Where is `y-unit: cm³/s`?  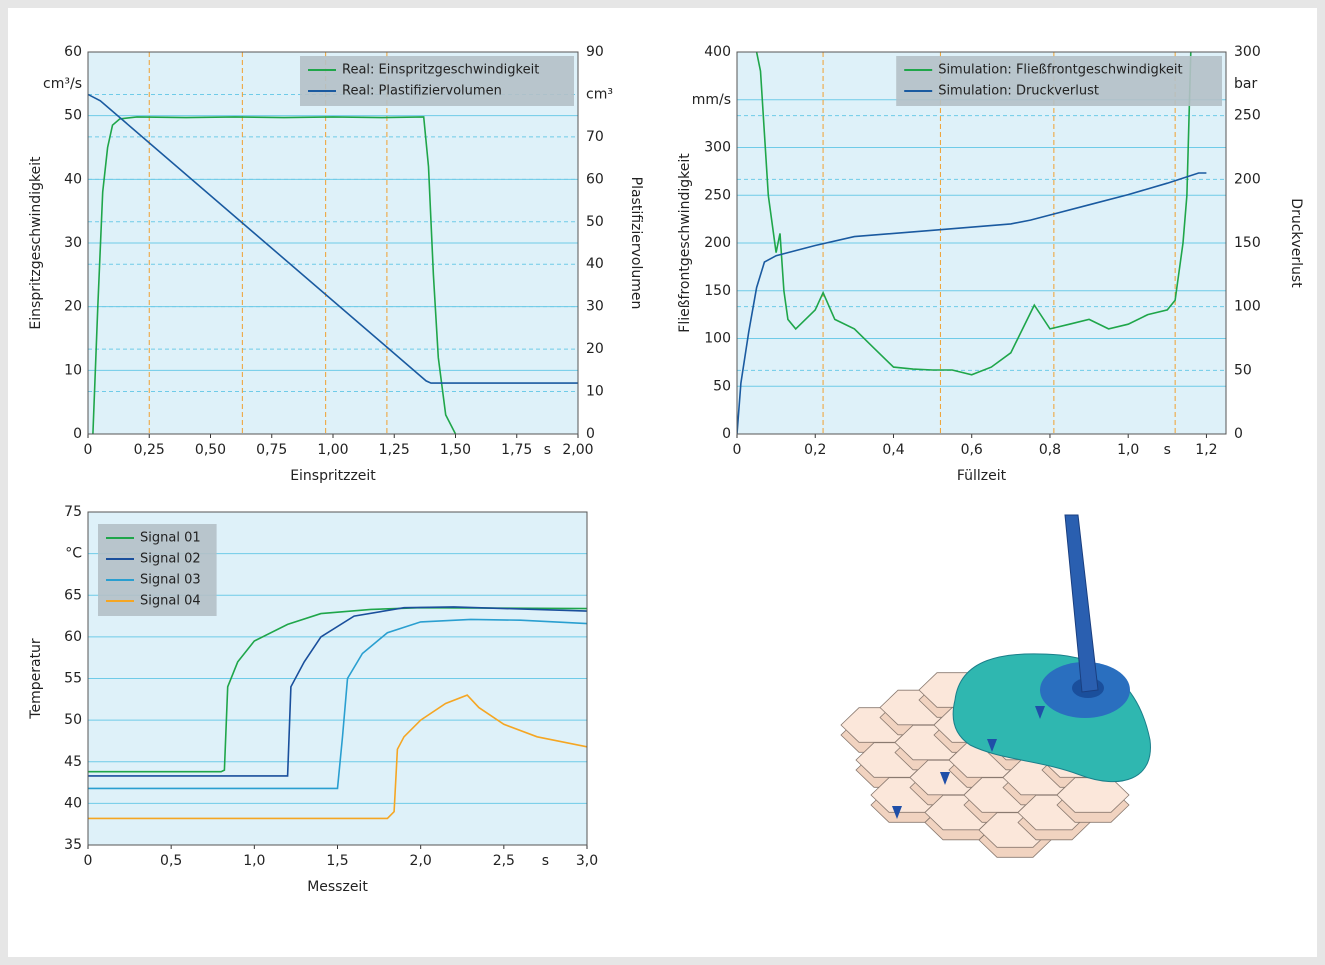
y-unit: cm³/s is located at coordinates (62, 84).